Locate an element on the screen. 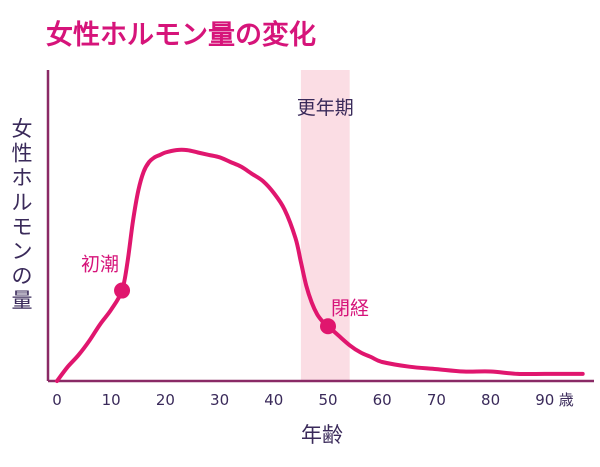  annotation-label: 閉経 is located at coordinates (350, 308).